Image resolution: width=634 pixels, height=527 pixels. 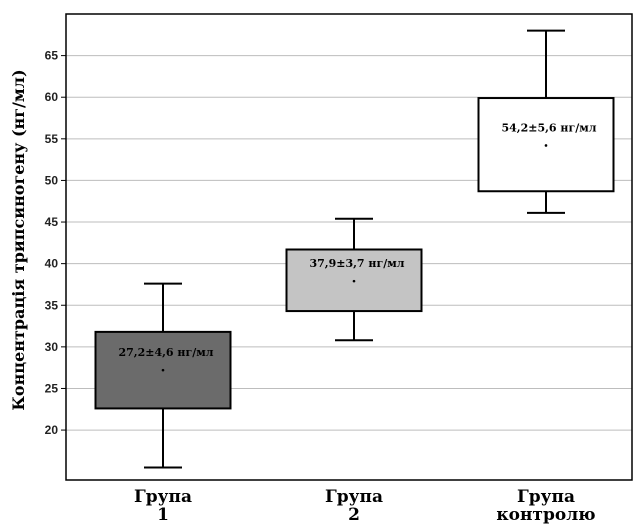 What do you see at coordinates (52, 305) in the screenshot?
I see `y-tick-label-35: 35` at bounding box center [52, 305].